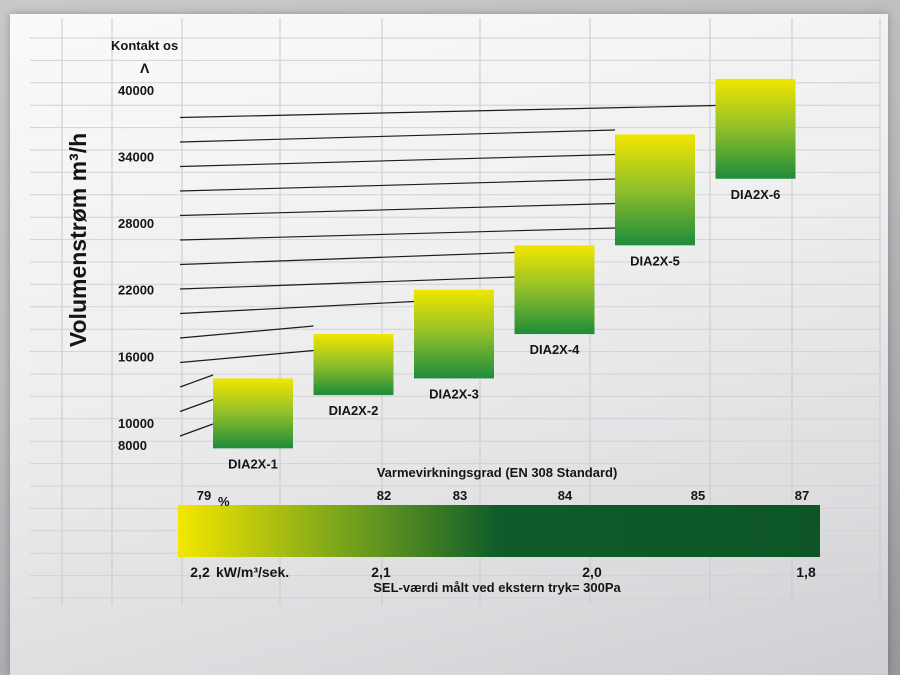 The width and height of the screenshot is (900, 675). I want to click on efficiency-value: 85, so click(698, 495).